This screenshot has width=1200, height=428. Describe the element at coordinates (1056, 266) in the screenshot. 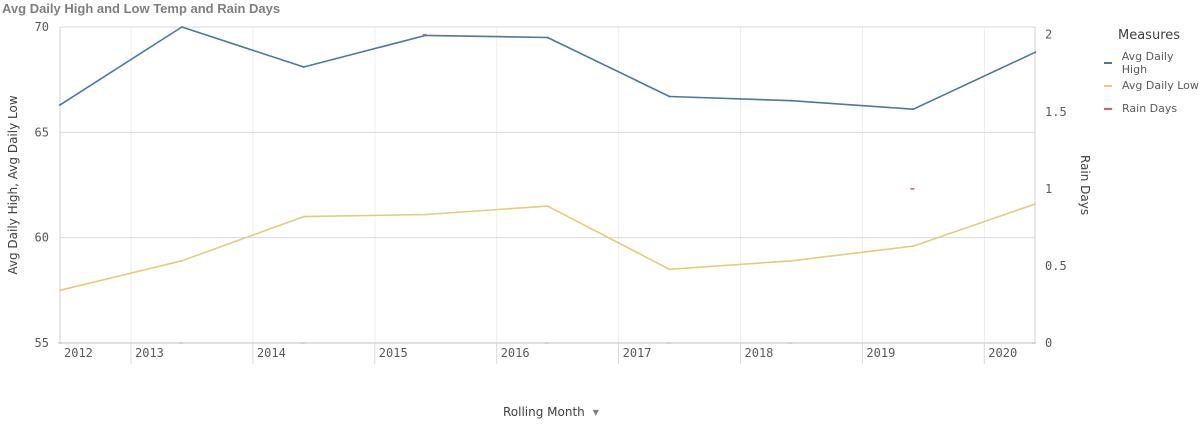

I see `y-right-tick-label: 0.5` at that location.